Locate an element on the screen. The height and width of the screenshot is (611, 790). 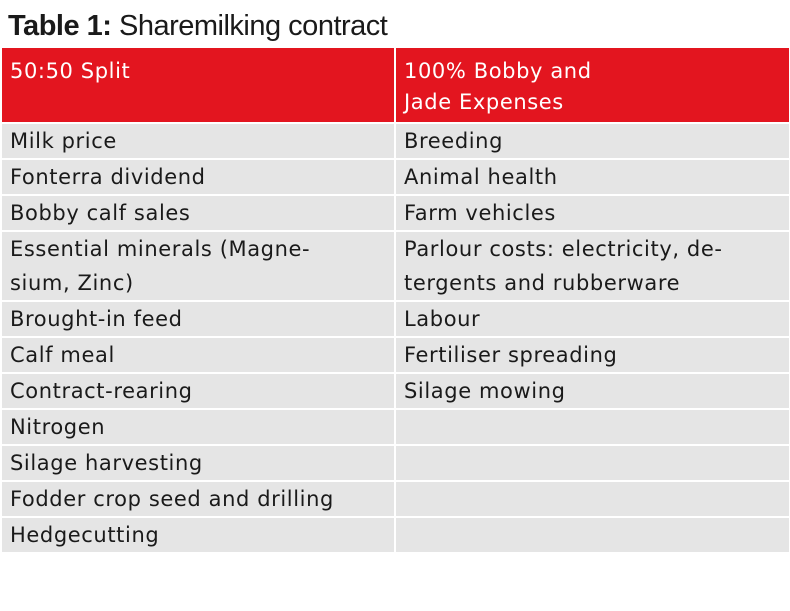
cell-100-expenses: Labour is located at coordinates (592, 319).